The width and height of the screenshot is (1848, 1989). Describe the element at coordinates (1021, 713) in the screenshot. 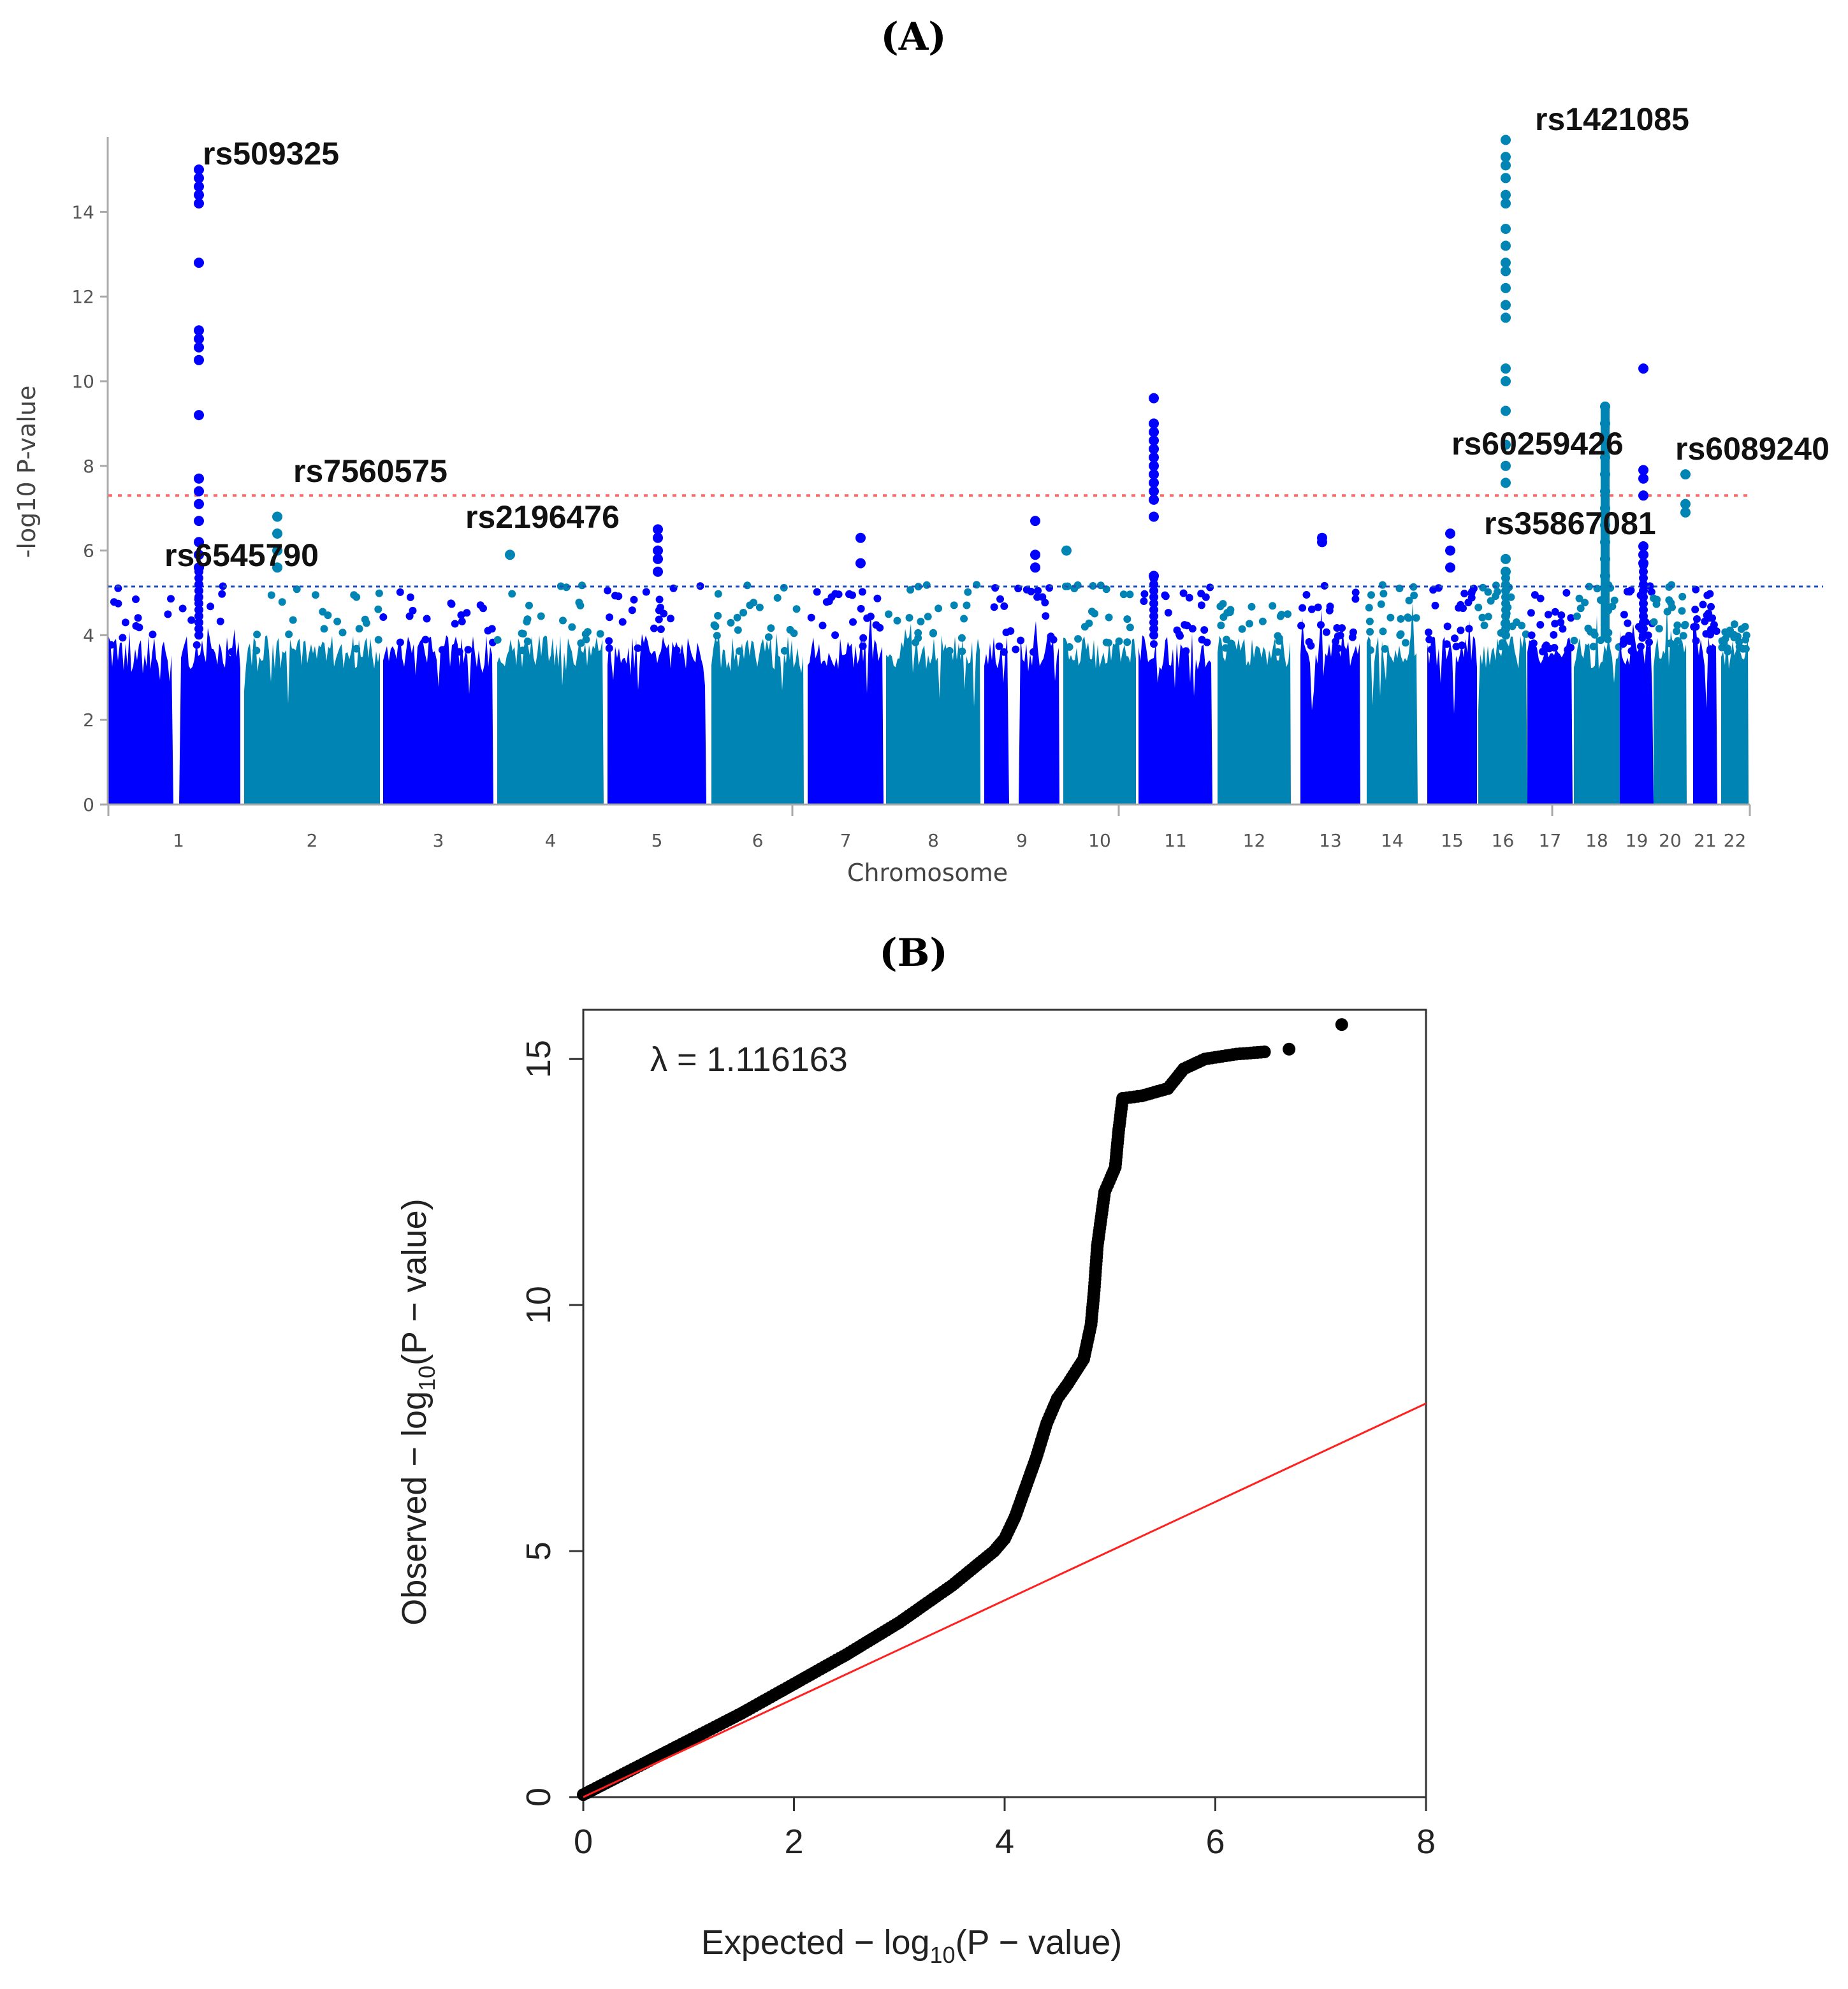

I see `chr-9-points` at that location.